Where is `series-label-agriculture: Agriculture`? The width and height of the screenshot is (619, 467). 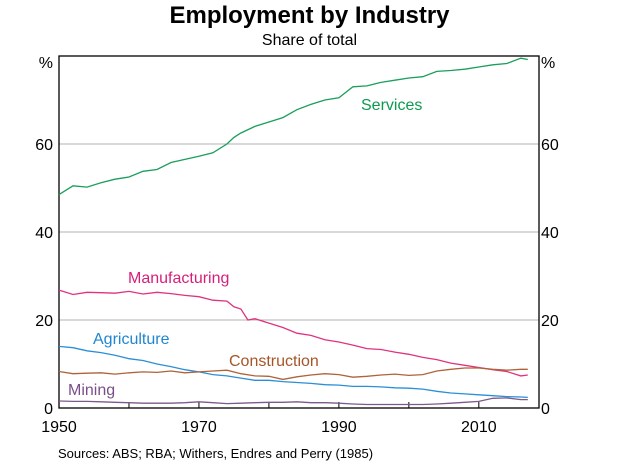 series-label-agriculture: Agriculture is located at coordinates (131, 339).